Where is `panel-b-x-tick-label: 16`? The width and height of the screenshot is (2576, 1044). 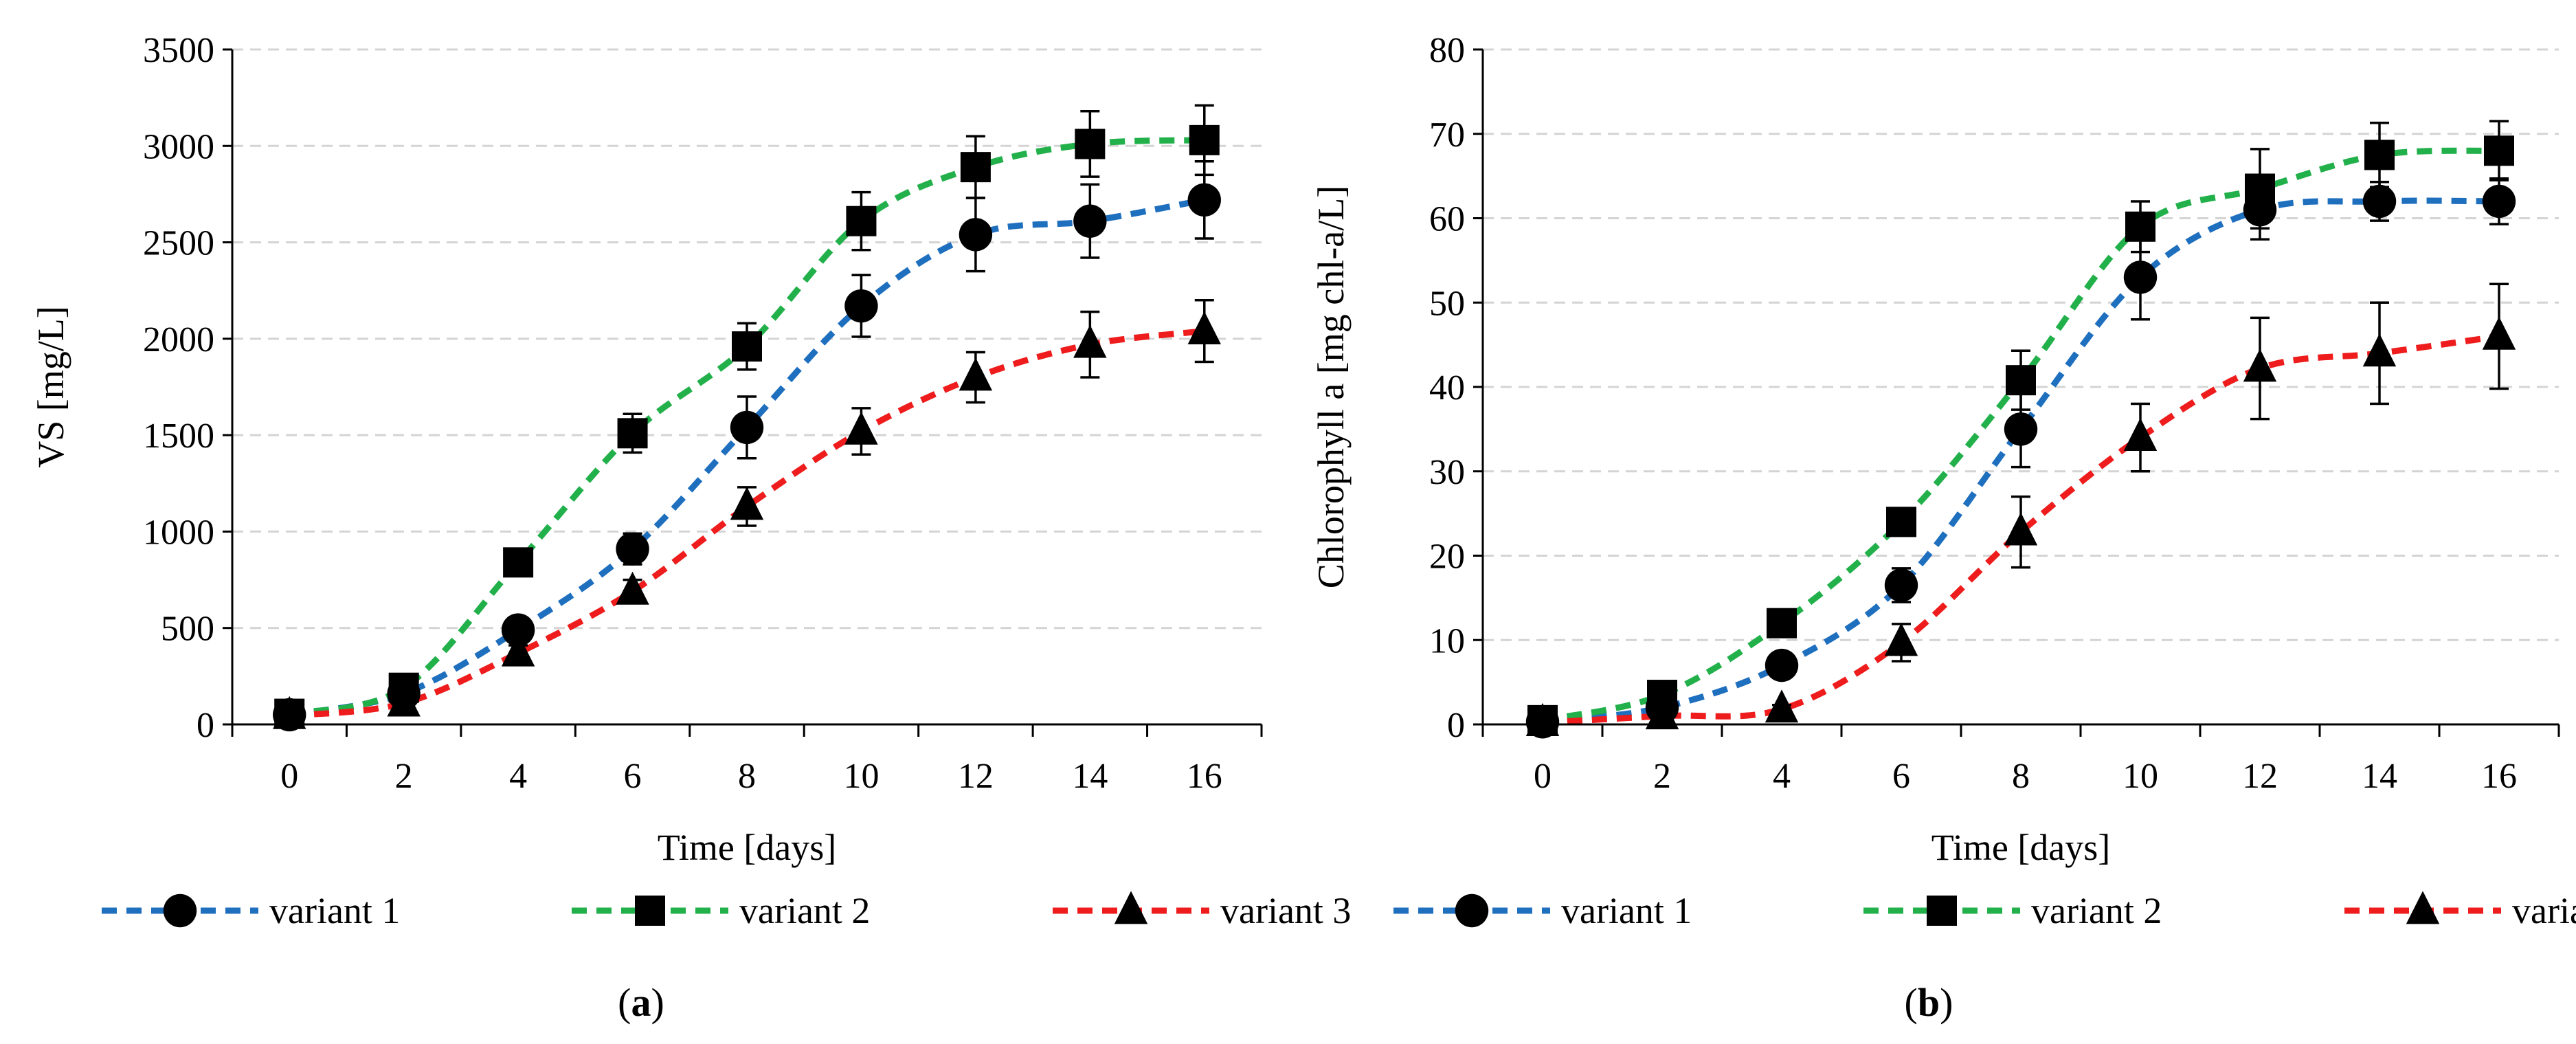
panel-b-x-tick-label: 16 is located at coordinates (2499, 777).